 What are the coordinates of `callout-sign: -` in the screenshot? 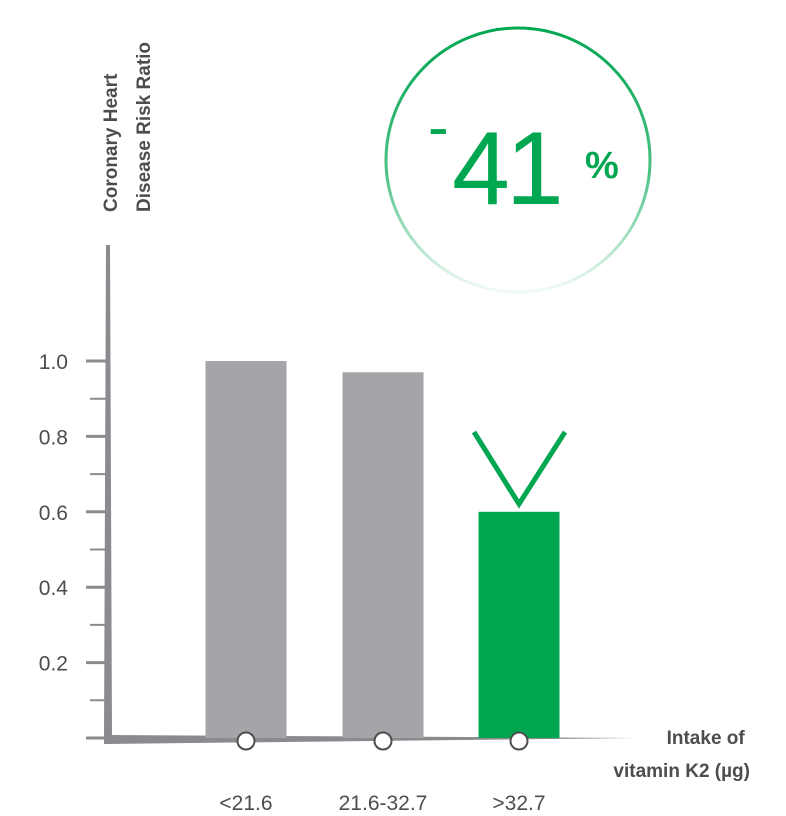 It's located at (438, 127).